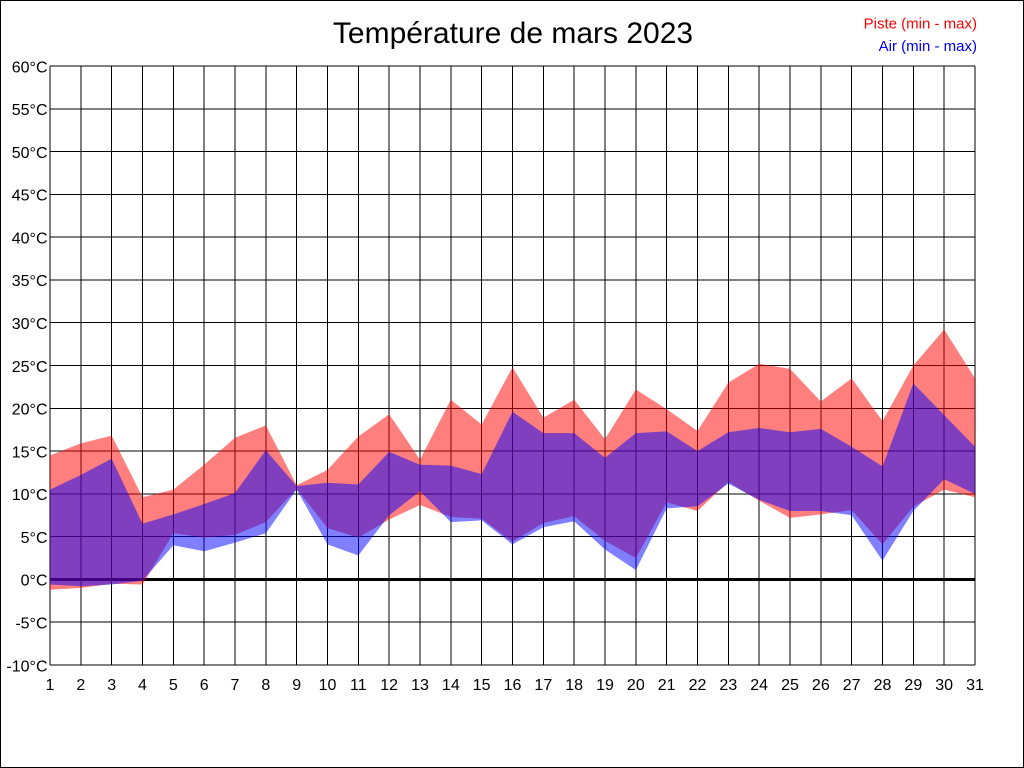 The height and width of the screenshot is (768, 1024). Describe the element at coordinates (30, 67) in the screenshot. I see `svg-text: 60°C` at that location.